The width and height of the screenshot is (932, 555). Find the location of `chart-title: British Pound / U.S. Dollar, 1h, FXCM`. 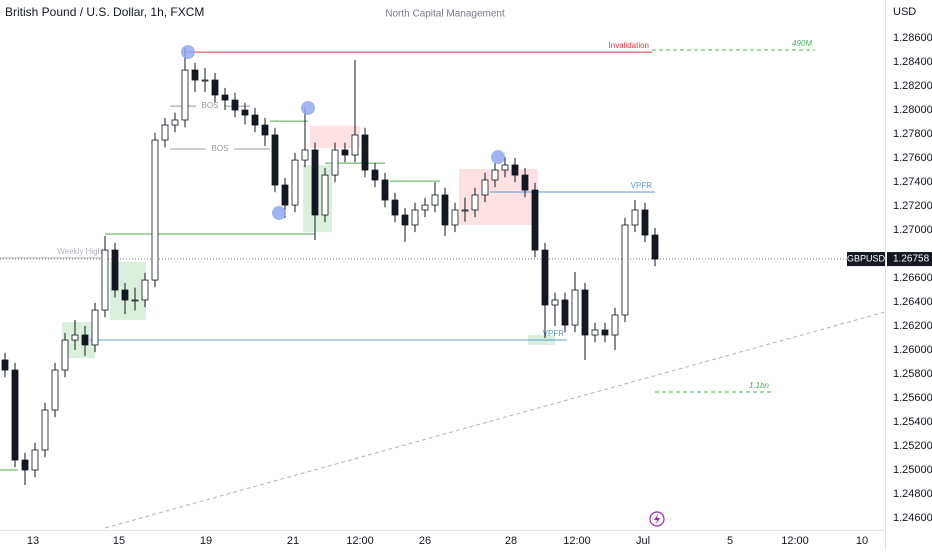

chart-title: British Pound / U.S. Dollar, 1h, FXCM is located at coordinates (104, 12).